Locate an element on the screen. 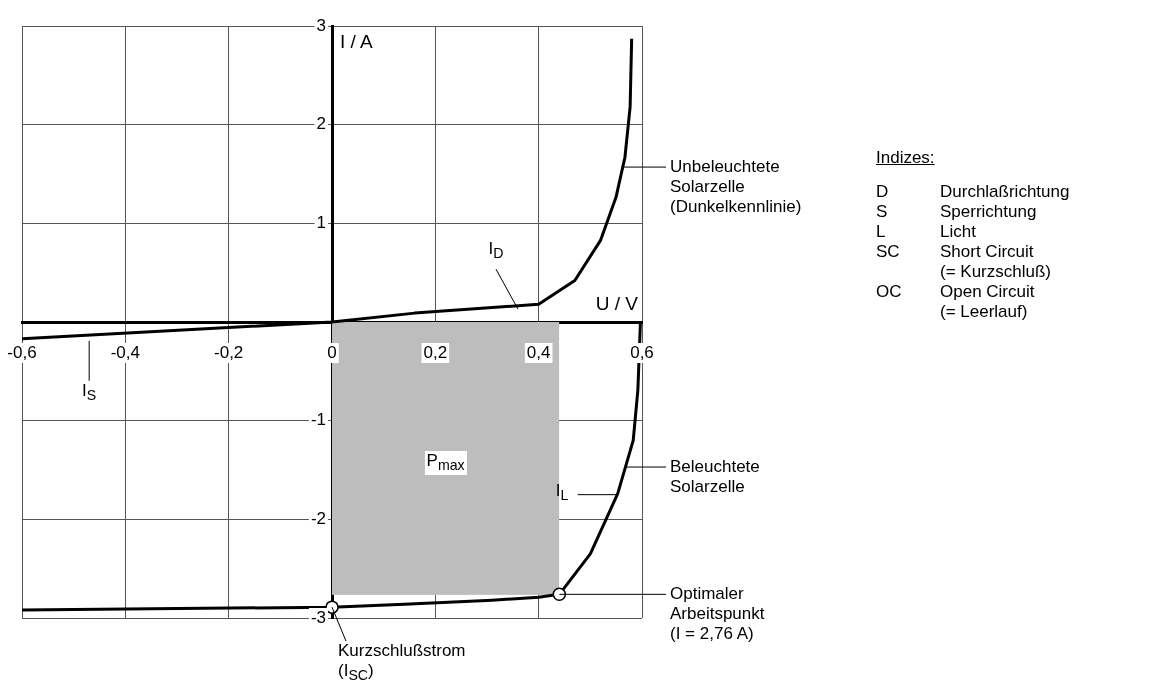 Image resolution: width=1163 pixels, height=692 pixels. y-tick-label: 1 is located at coordinates (321, 223).